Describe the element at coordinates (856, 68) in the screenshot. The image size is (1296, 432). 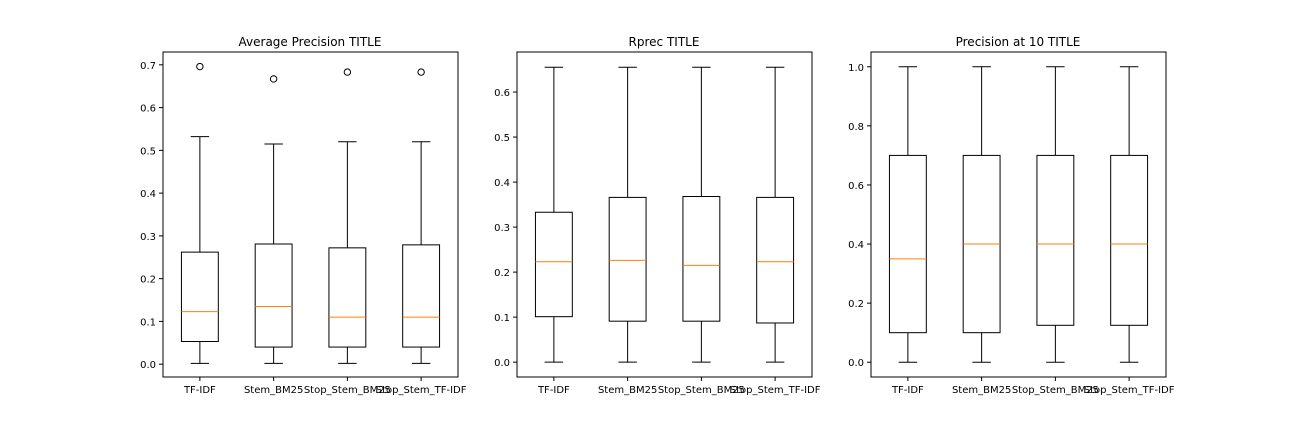
I see `y-tick-label: 1.0` at that location.